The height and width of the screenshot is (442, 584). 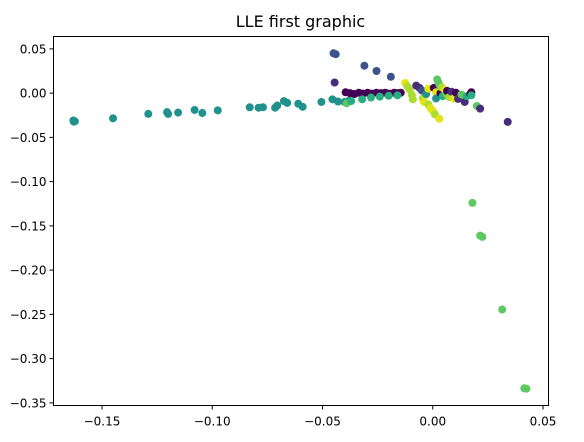 I want to click on x-tick-label: −0.15, so click(x=102, y=422).